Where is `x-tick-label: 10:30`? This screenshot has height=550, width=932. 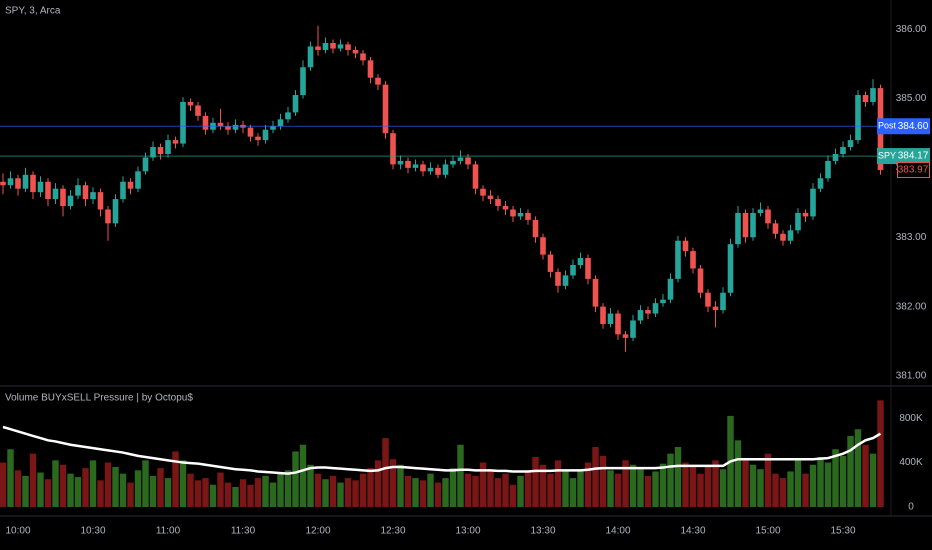 x-tick-label: 10:30 is located at coordinates (92, 531).